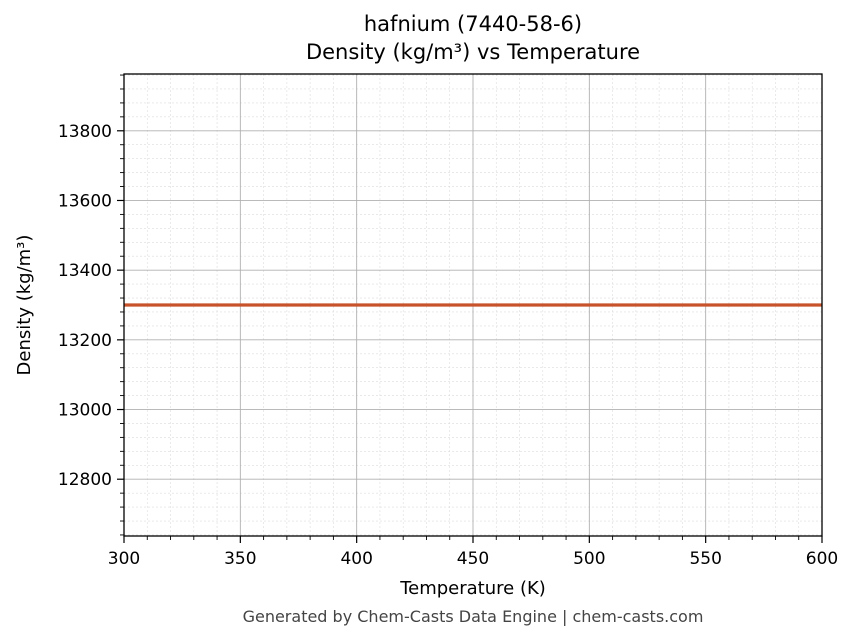  What do you see at coordinates (240, 559) in the screenshot?
I see `x-tick-label: 350` at bounding box center [240, 559].